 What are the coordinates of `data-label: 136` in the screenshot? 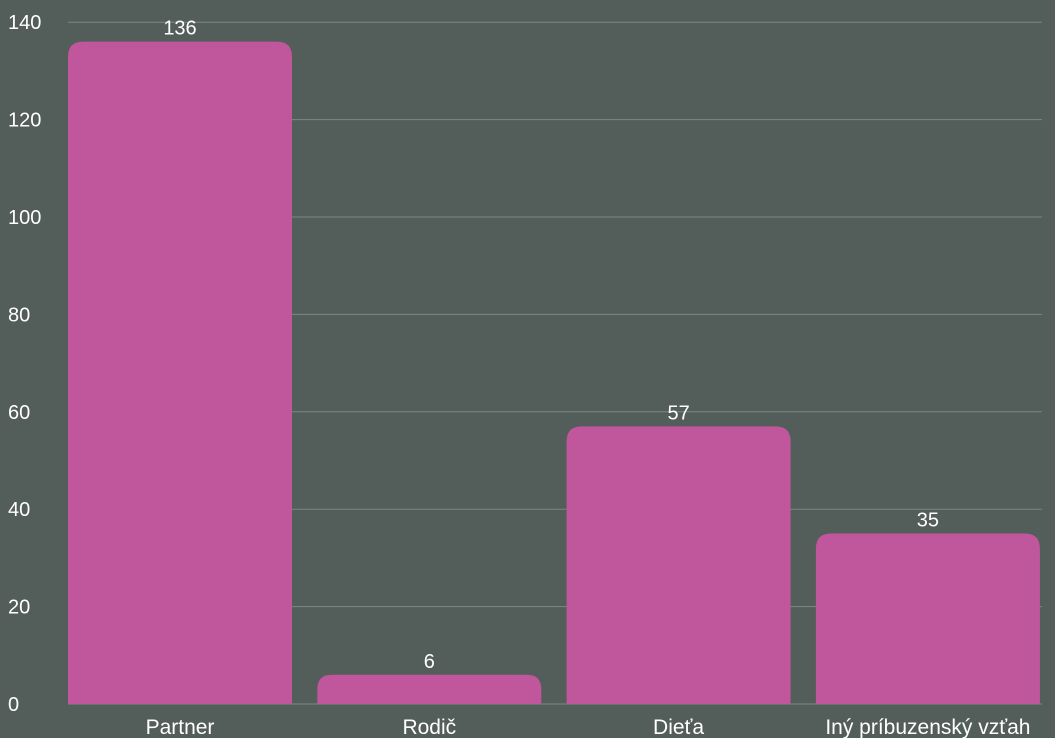 It's located at (179, 29).